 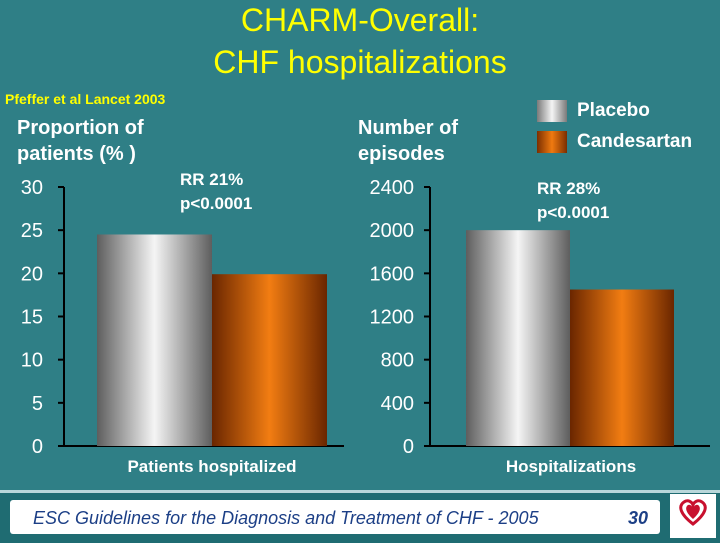 What do you see at coordinates (360, 62) in the screenshot?
I see `slide-title-line2: CHF hospitalizations` at bounding box center [360, 62].